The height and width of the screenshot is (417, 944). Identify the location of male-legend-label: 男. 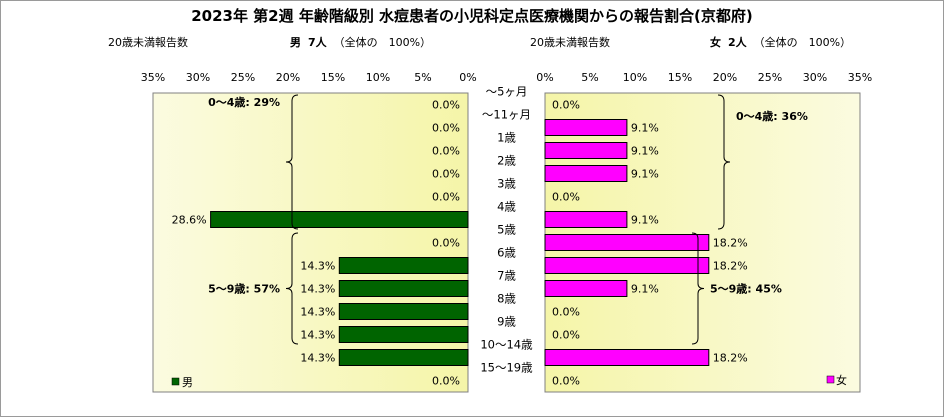
(187, 382).